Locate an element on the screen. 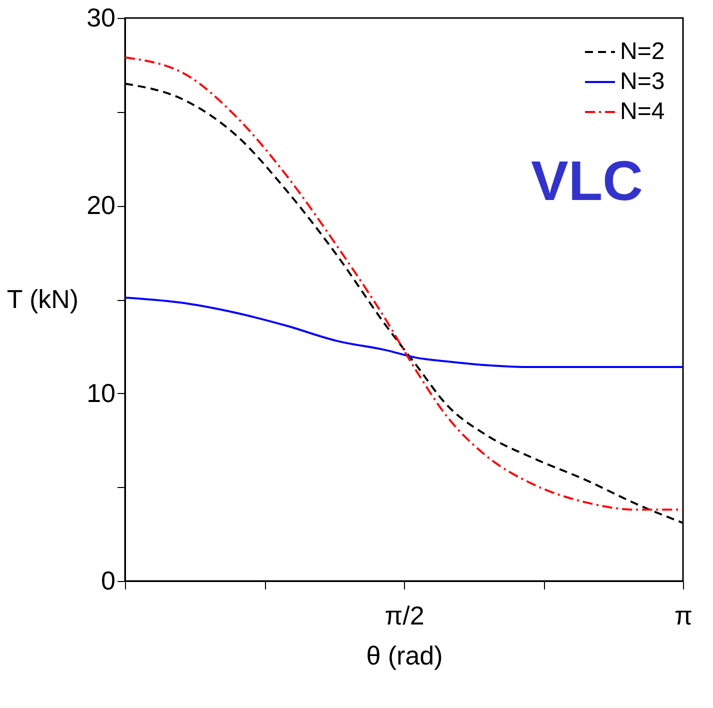 The image size is (713, 708). y-tick-label: 10 is located at coordinates (101, 393).